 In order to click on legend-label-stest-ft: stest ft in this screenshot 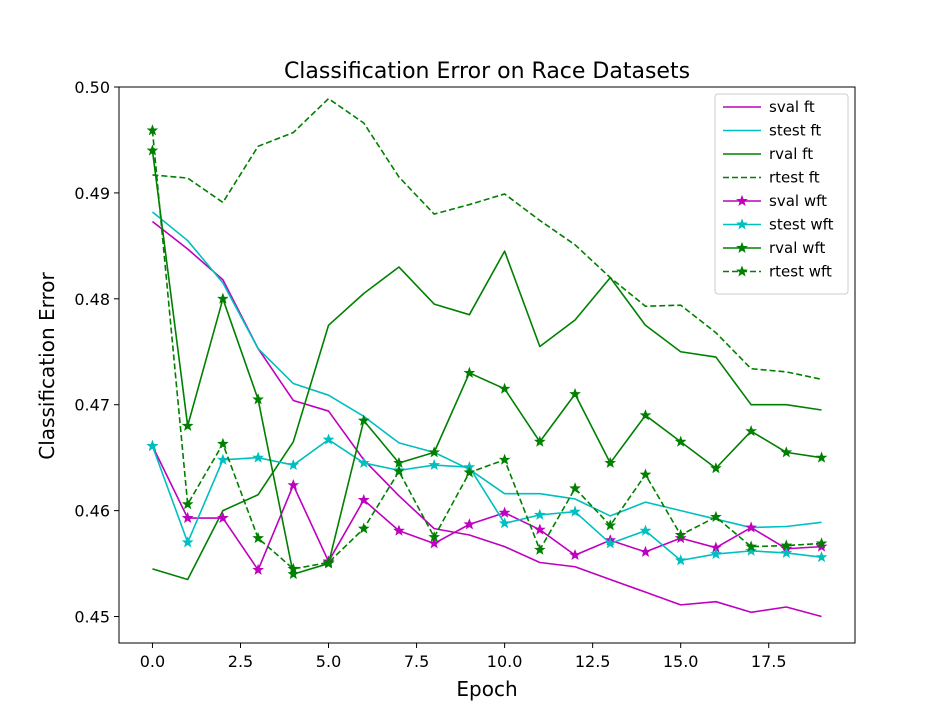, I will do `click(795, 131)`.